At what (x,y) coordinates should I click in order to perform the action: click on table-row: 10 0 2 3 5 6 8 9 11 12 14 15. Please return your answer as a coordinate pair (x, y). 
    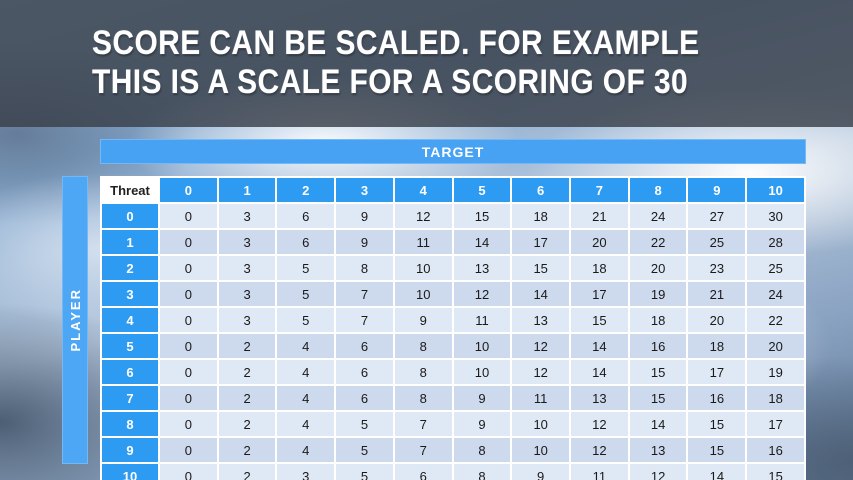
    Looking at the image, I should click on (453, 471).